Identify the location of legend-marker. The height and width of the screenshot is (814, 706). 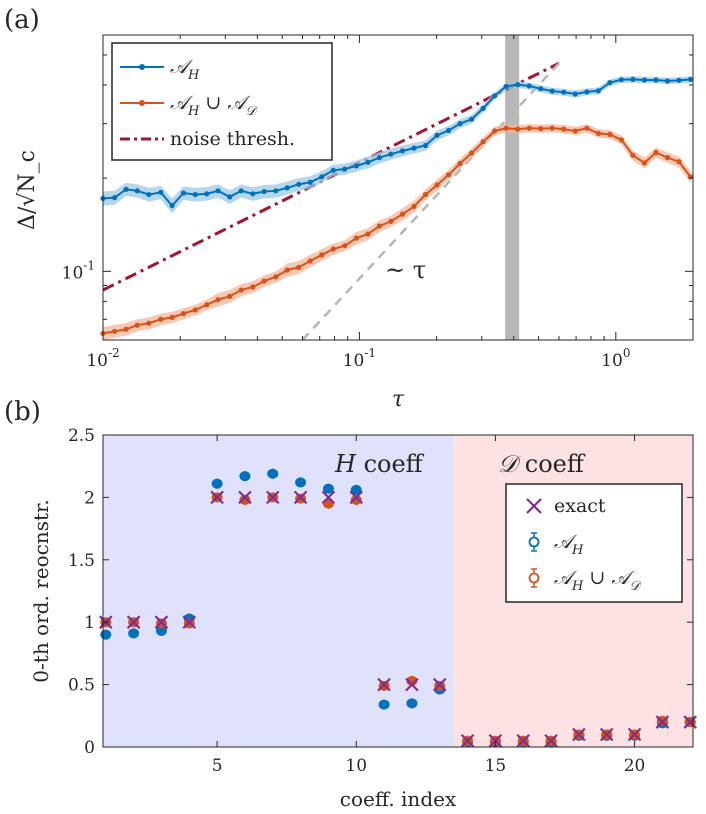
(534, 542).